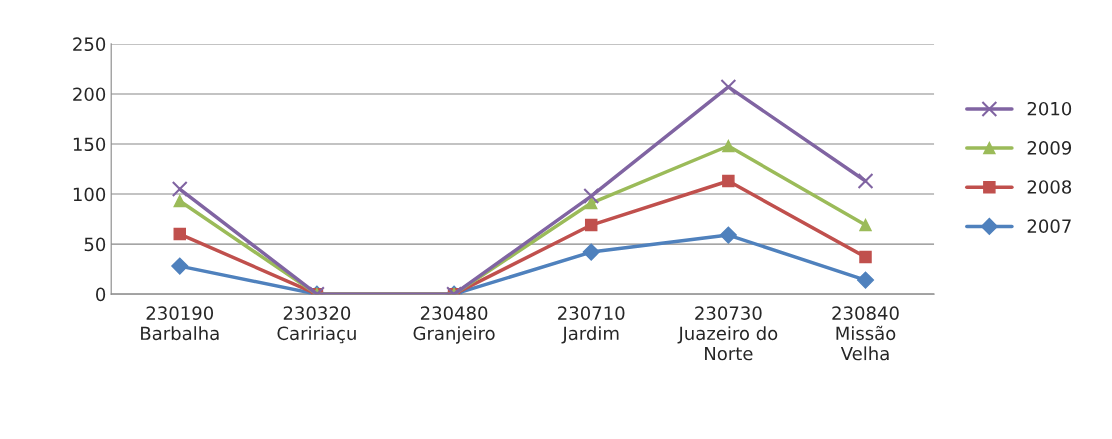  Describe the element at coordinates (454, 325) in the screenshot. I see `x-tick-label: 230480 Granjeiro` at that location.